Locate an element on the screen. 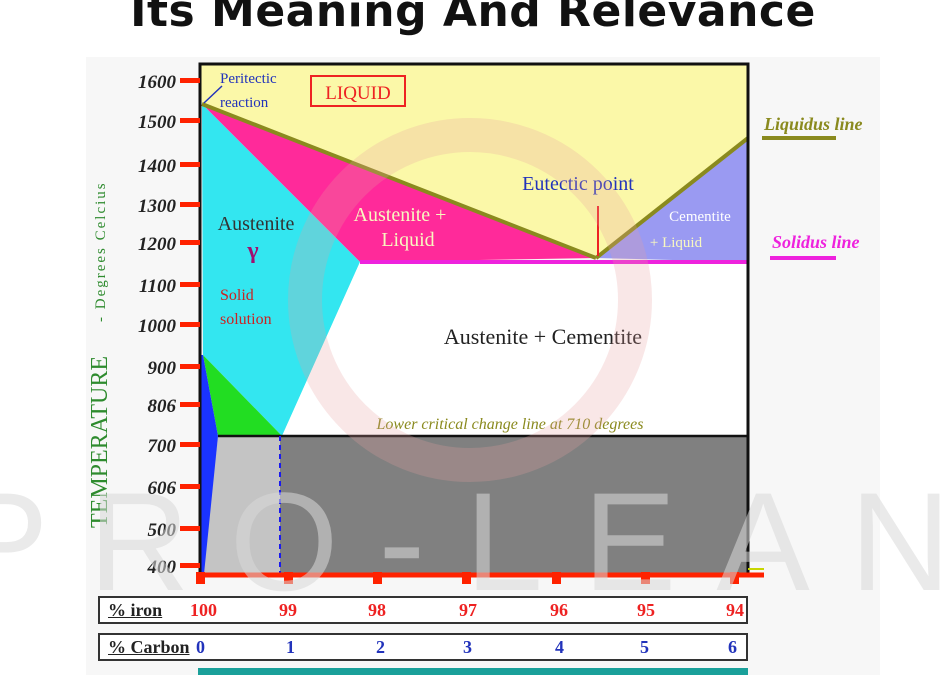 This screenshot has width=946, height=675. y-tick-label: 900 is located at coordinates (162, 368).